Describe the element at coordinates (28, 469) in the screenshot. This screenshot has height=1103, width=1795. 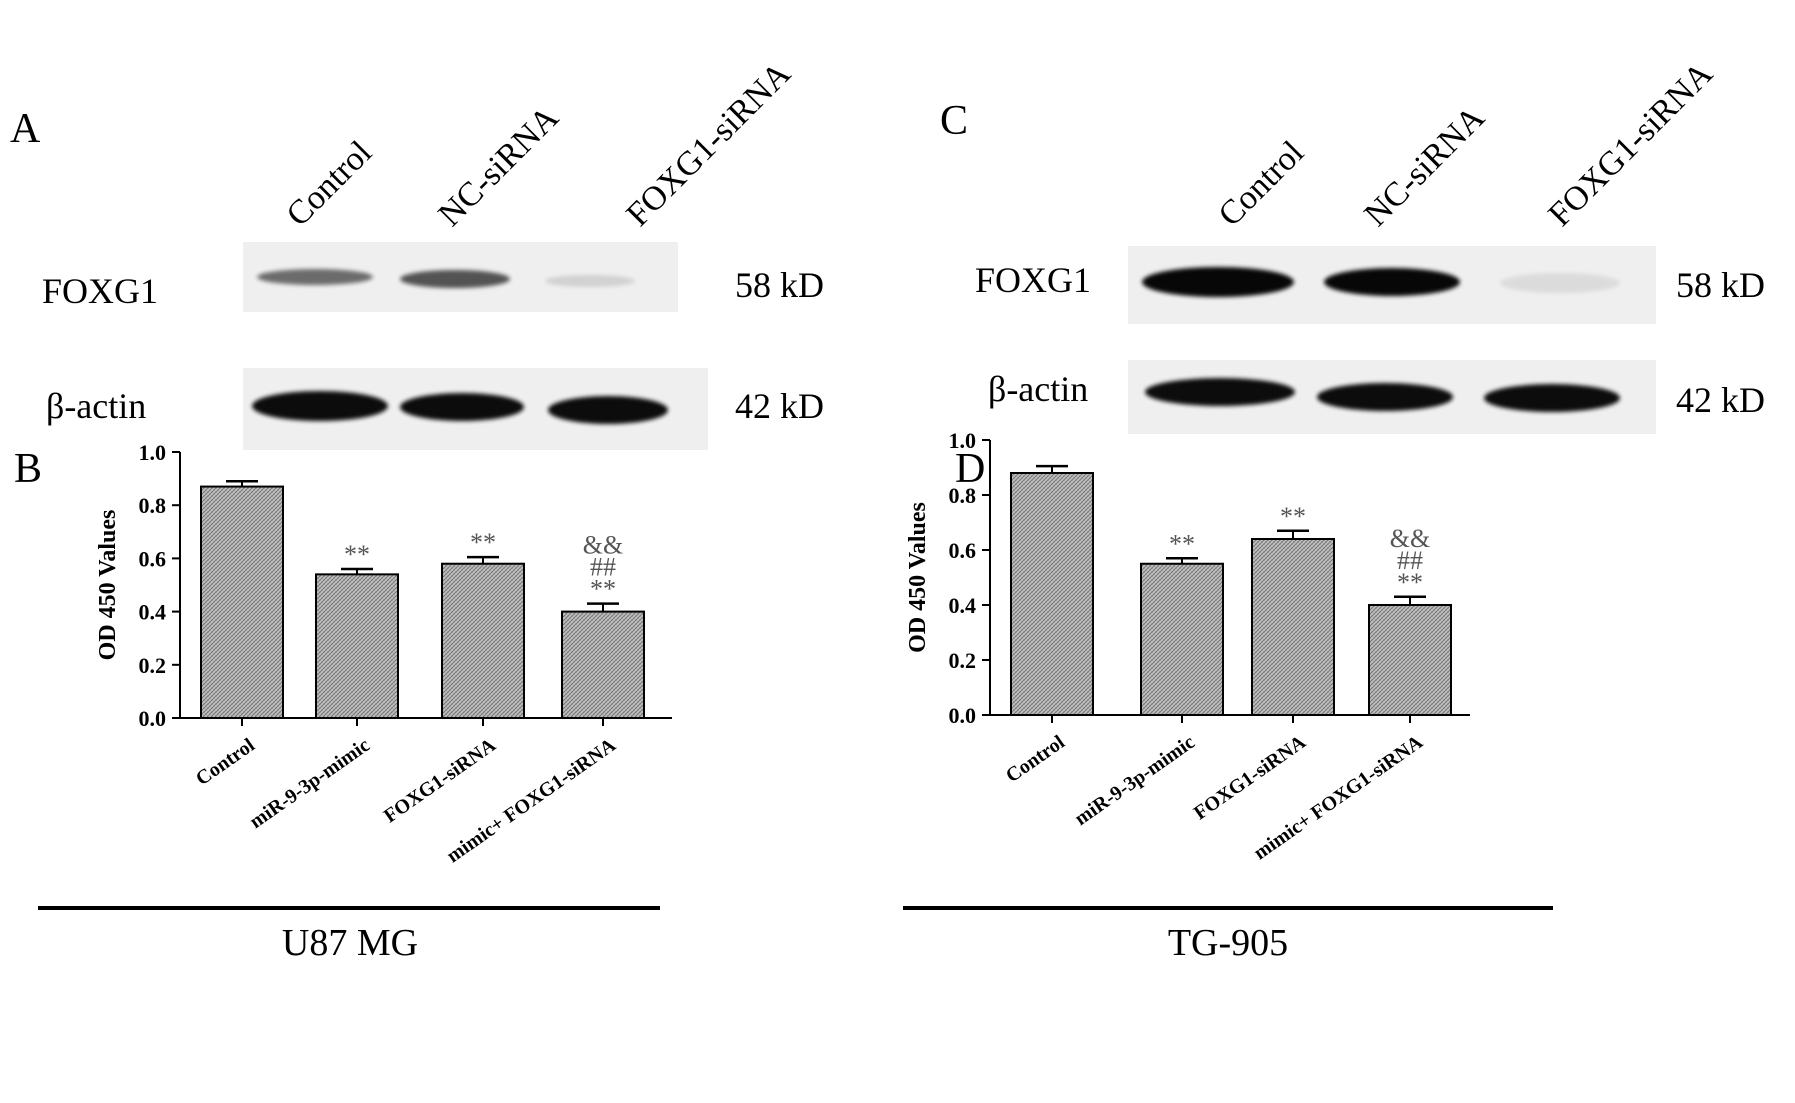
I see `panel-label-b: B` at that location.